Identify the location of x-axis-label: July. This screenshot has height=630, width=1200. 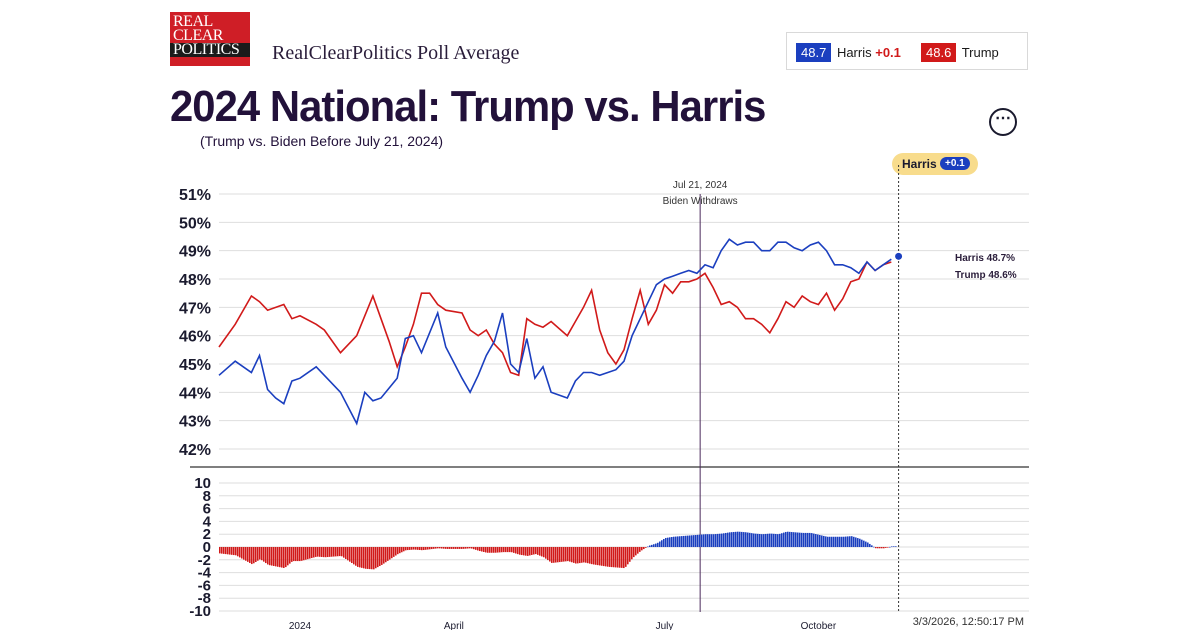
(665, 625).